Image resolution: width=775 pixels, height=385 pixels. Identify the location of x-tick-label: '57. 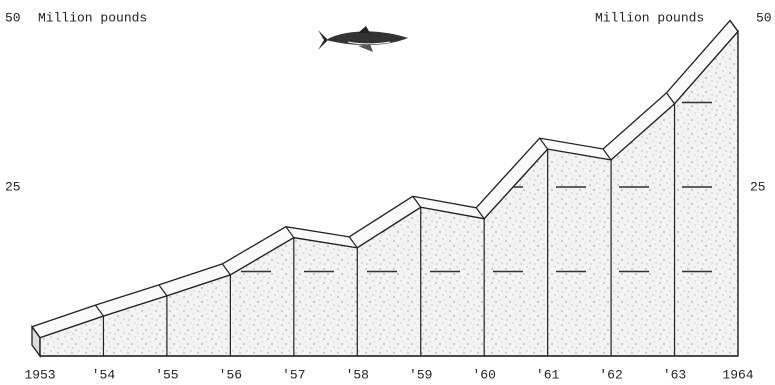
(293, 374).